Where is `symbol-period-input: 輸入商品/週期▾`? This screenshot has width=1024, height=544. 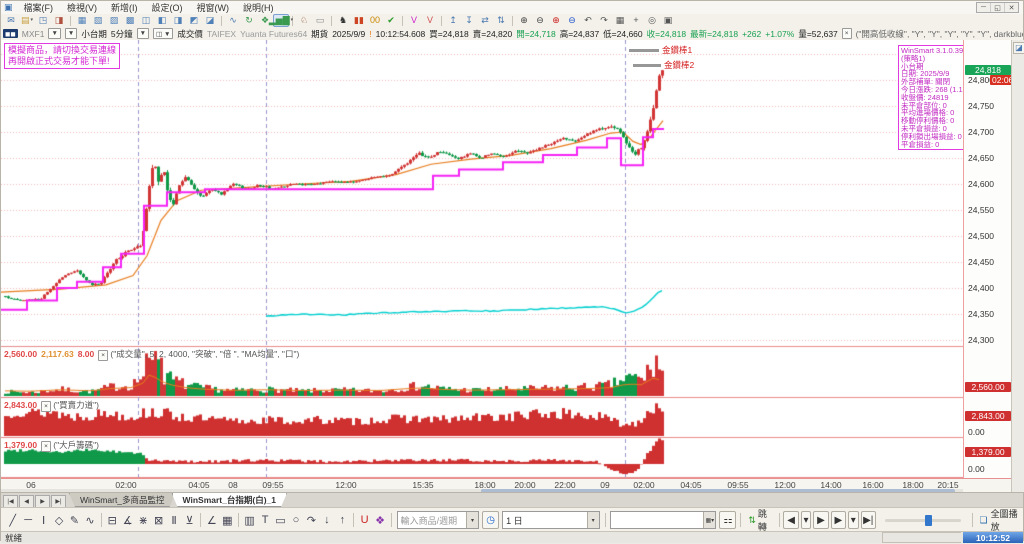 symbol-period-input: 輸入商品/週期▾ is located at coordinates (438, 520).